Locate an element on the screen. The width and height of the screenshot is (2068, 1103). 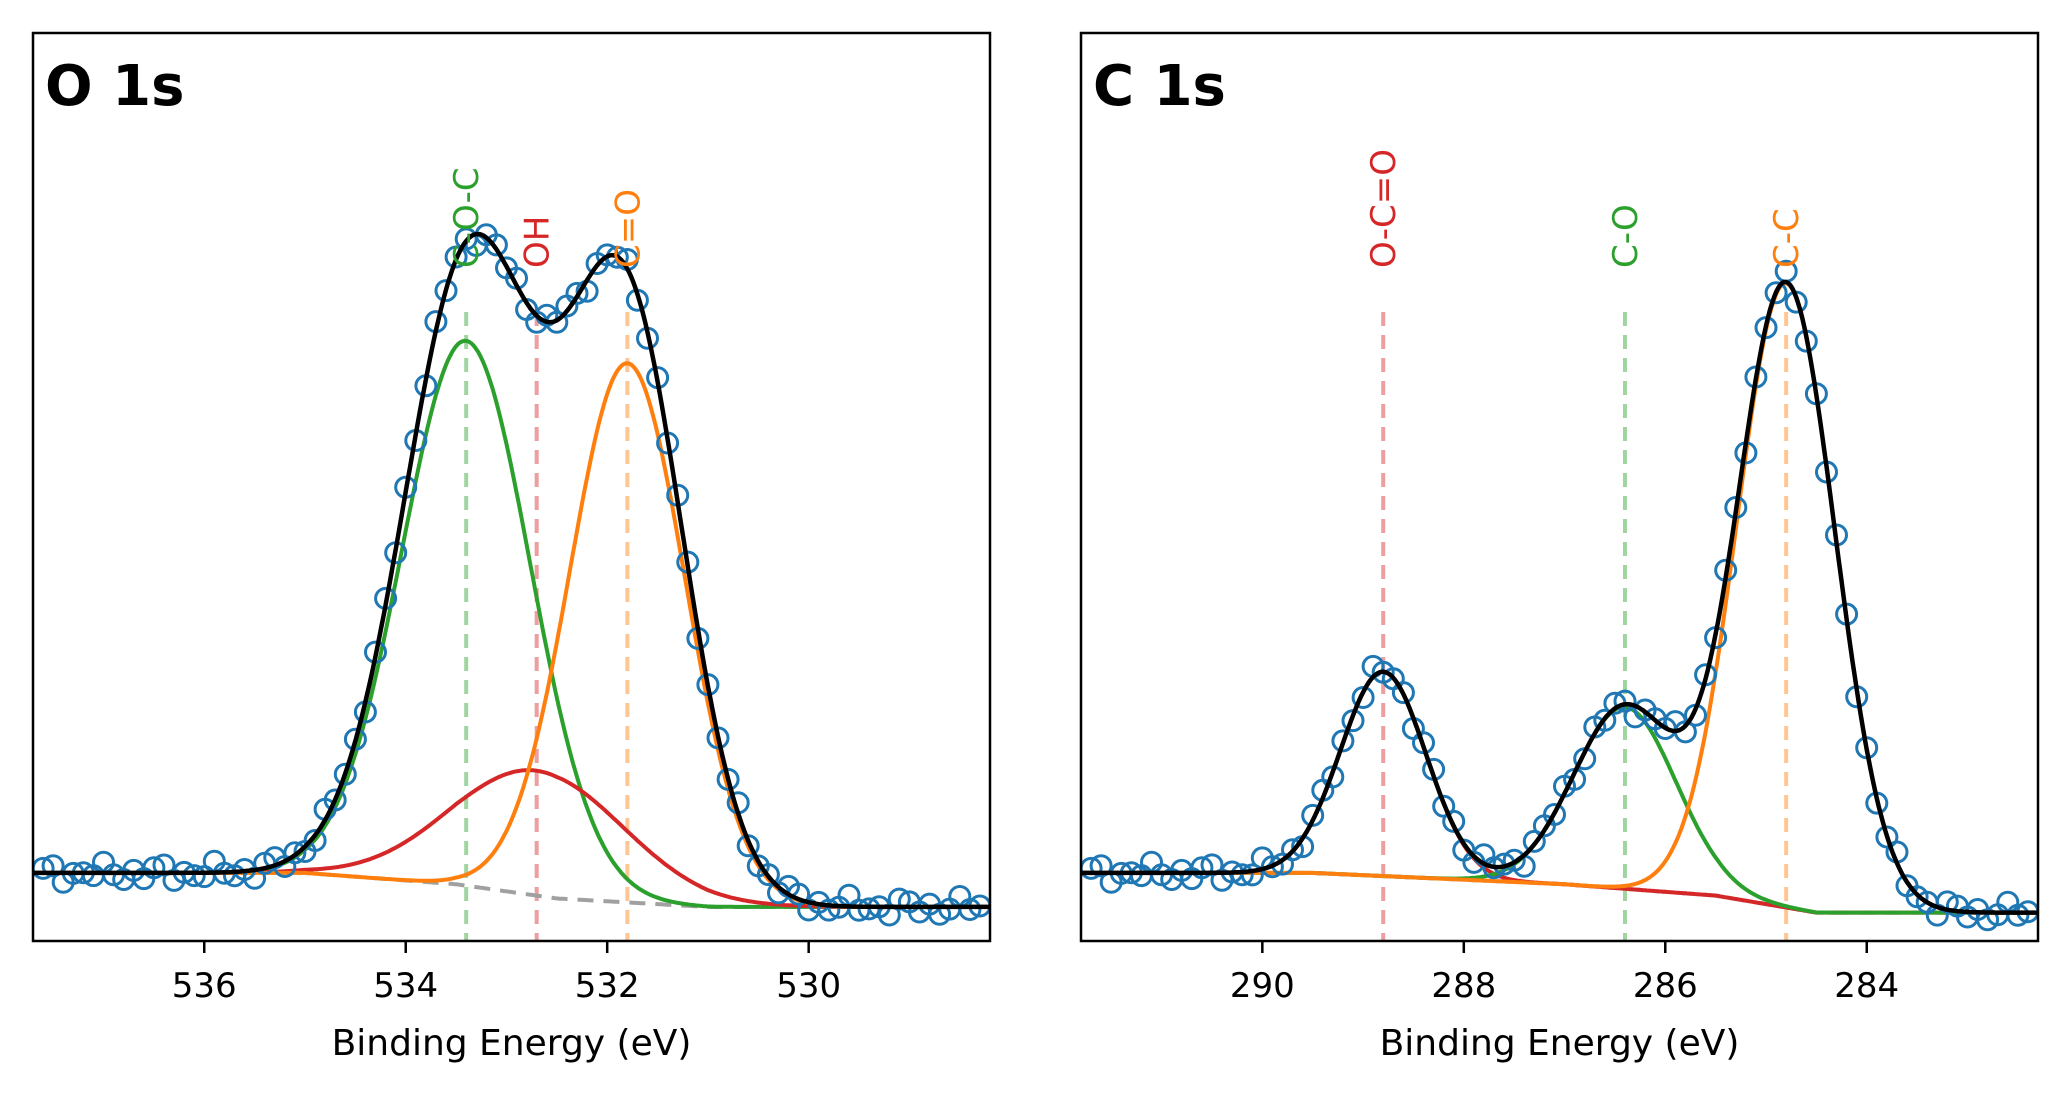
component-curve is located at coordinates (1559, 810).